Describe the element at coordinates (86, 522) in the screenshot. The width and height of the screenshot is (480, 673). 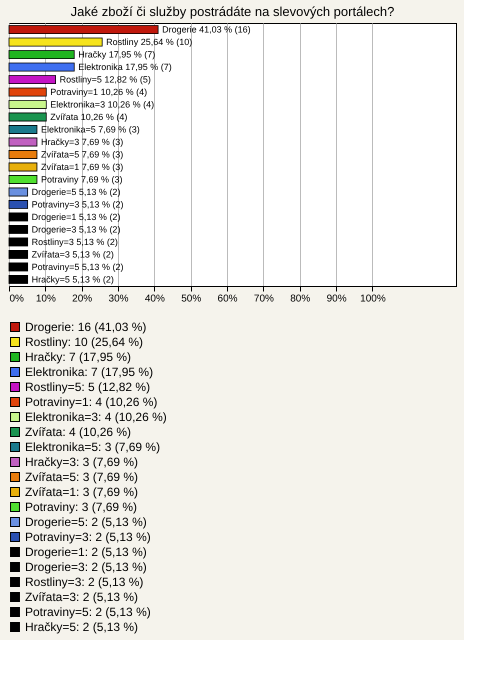
I see `legend-label: Drogerie=5: 2 (5,13 %)` at that location.